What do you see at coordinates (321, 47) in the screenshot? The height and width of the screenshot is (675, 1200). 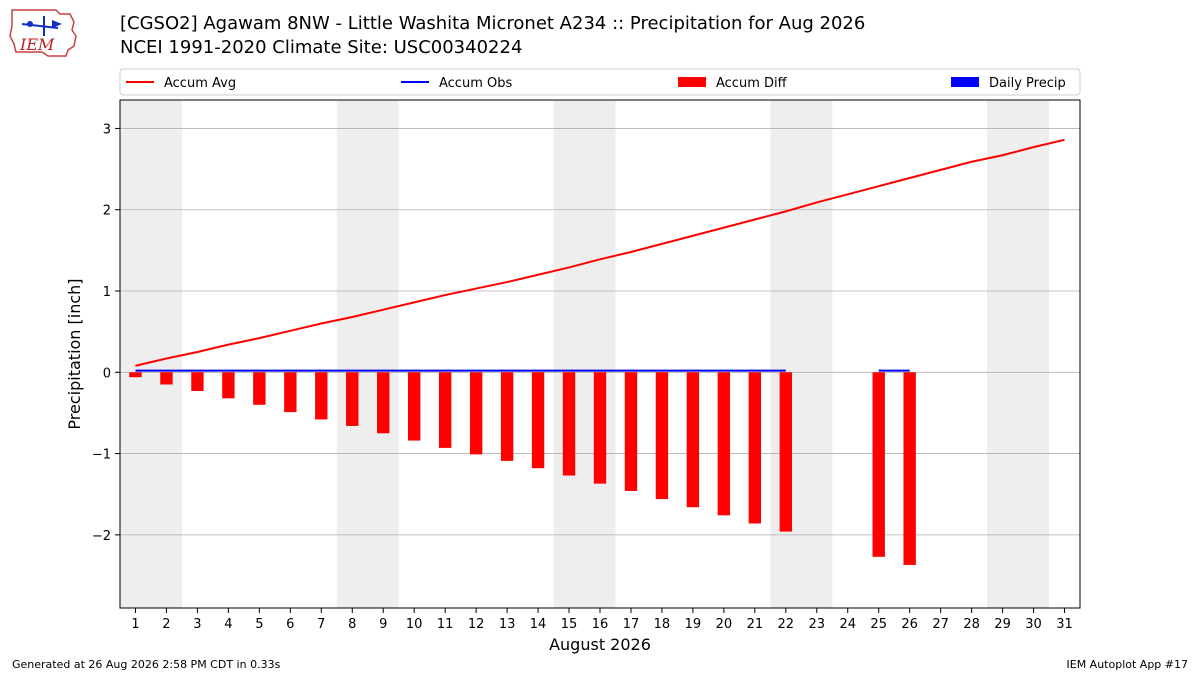 I see `chart-subtitle: NCEI 1991-2020 Climate Site: USC00340224` at bounding box center [321, 47].